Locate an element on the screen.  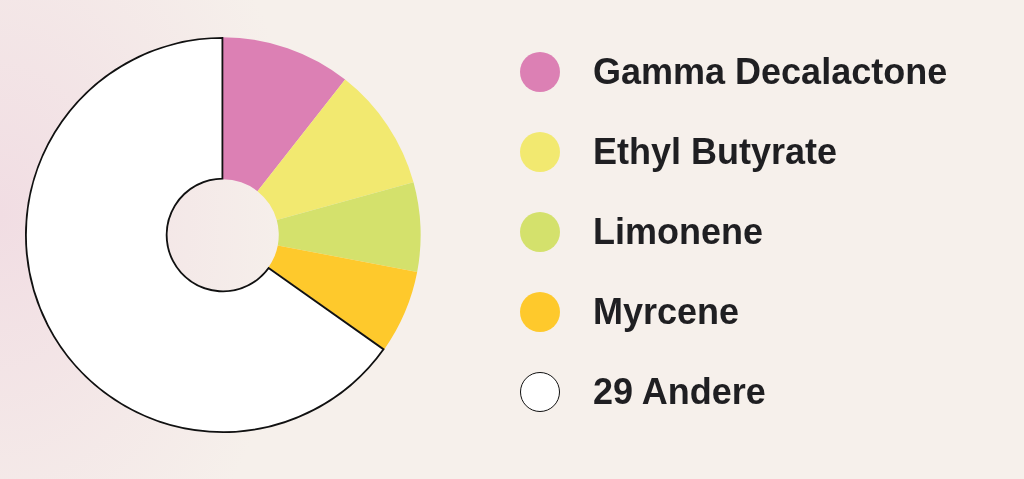
legend-label: Gamma Decalactone is located at coordinates (770, 72).